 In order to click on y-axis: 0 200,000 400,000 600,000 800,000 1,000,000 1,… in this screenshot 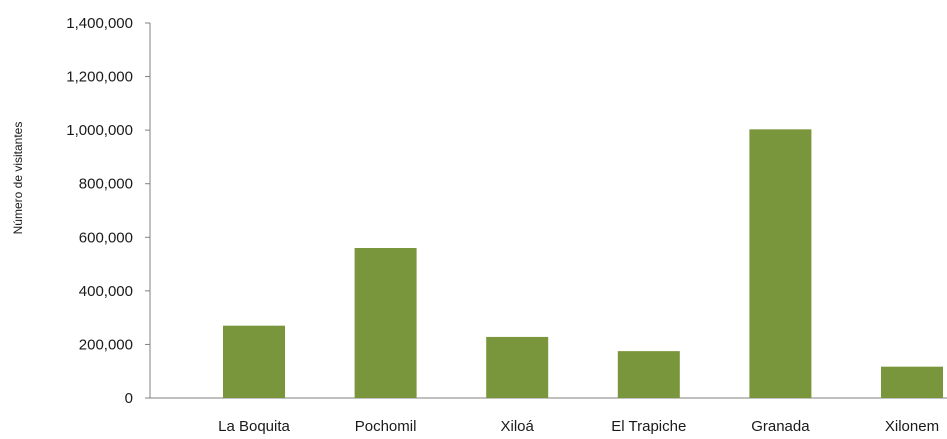, I will do `click(108, 211)`.